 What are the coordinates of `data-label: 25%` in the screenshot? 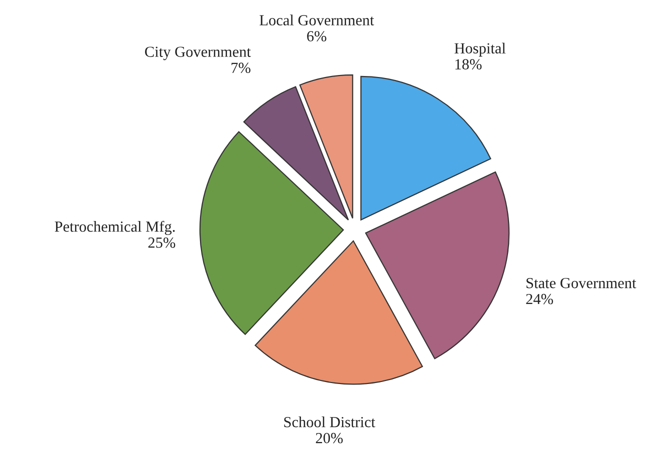 It's located at (162, 242).